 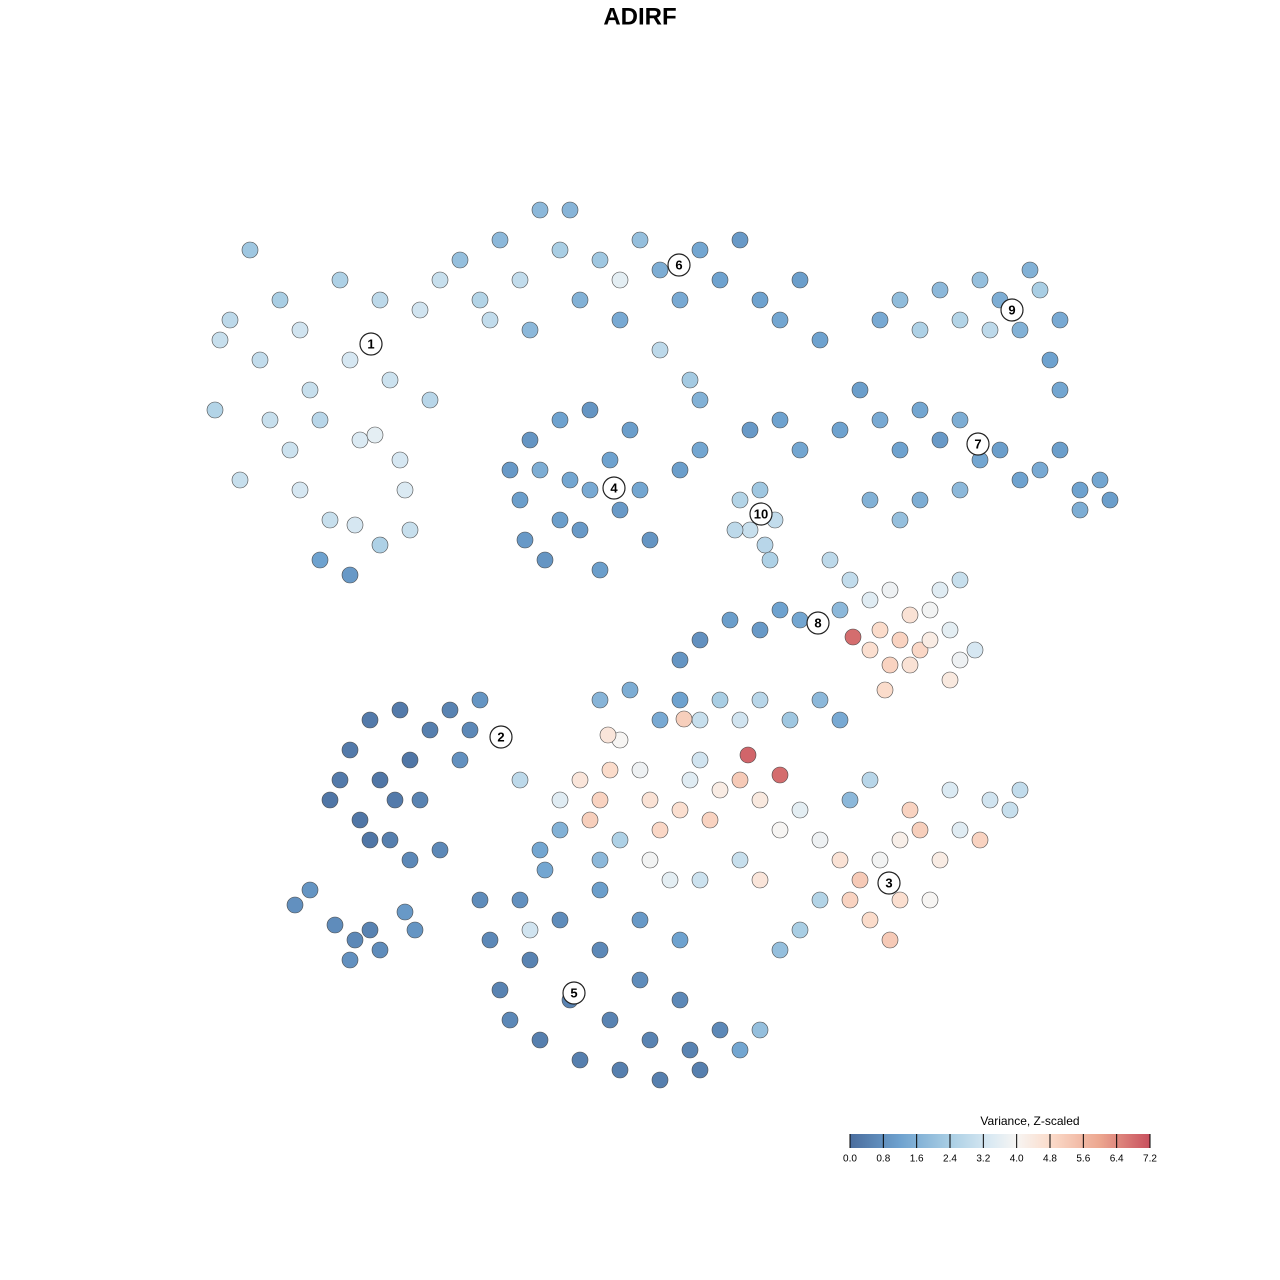 I want to click on colorbar-tick-label: 4.0, so click(x=1017, y=1159).